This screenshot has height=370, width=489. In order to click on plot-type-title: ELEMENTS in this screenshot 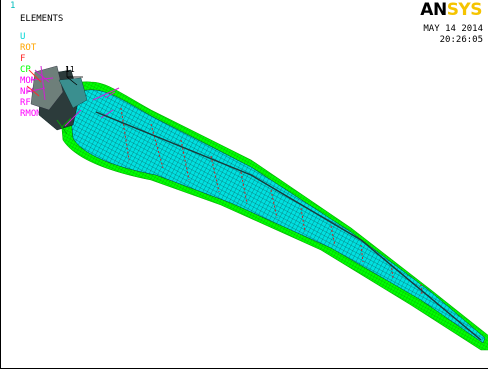, I will do `click(42, 19)`.